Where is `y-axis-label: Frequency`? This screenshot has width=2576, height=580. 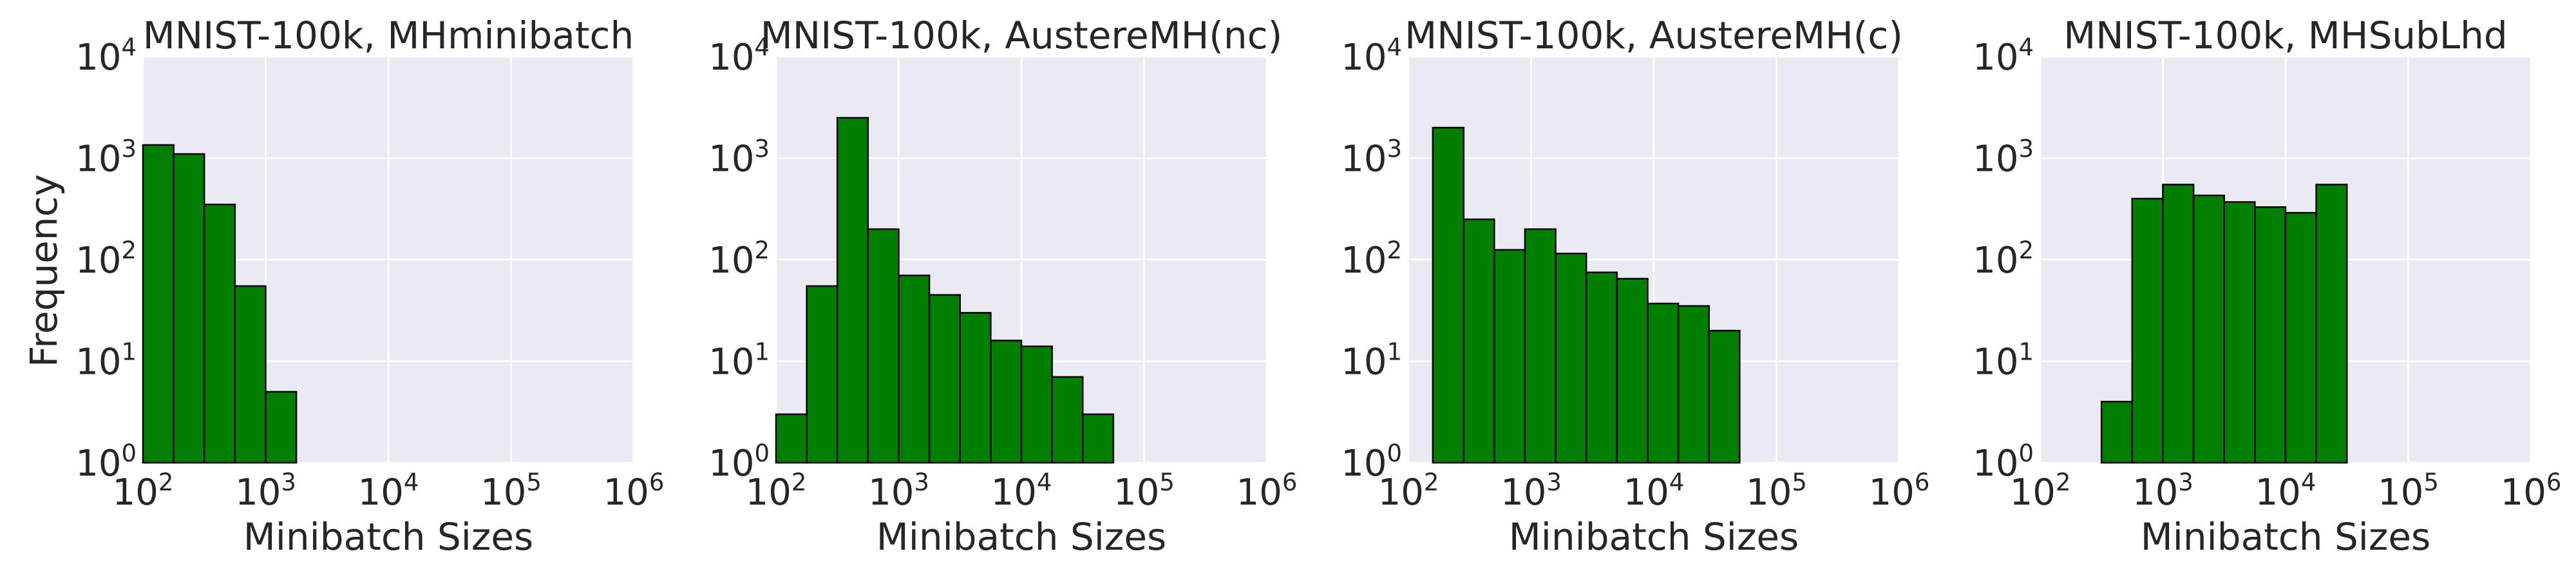
y-axis-label: Frequency is located at coordinates (44, 270).